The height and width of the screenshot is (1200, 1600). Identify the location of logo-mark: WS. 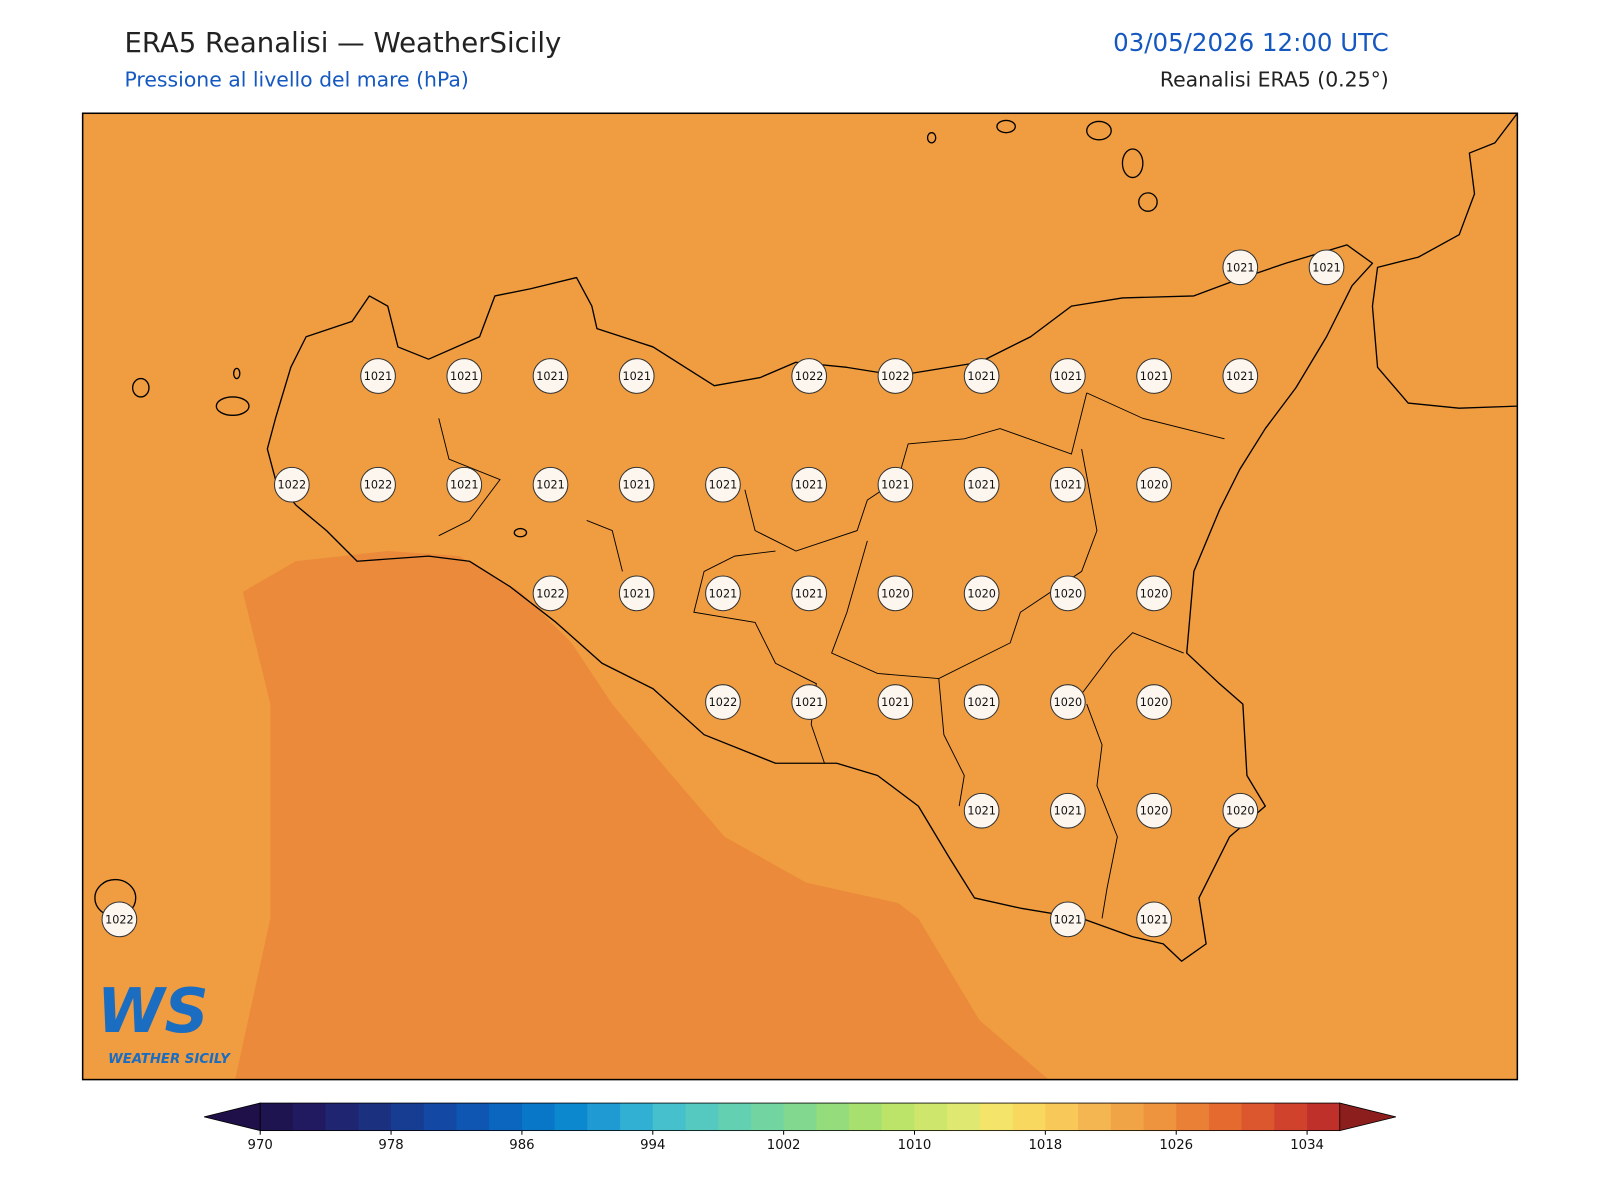
(153, 1011).